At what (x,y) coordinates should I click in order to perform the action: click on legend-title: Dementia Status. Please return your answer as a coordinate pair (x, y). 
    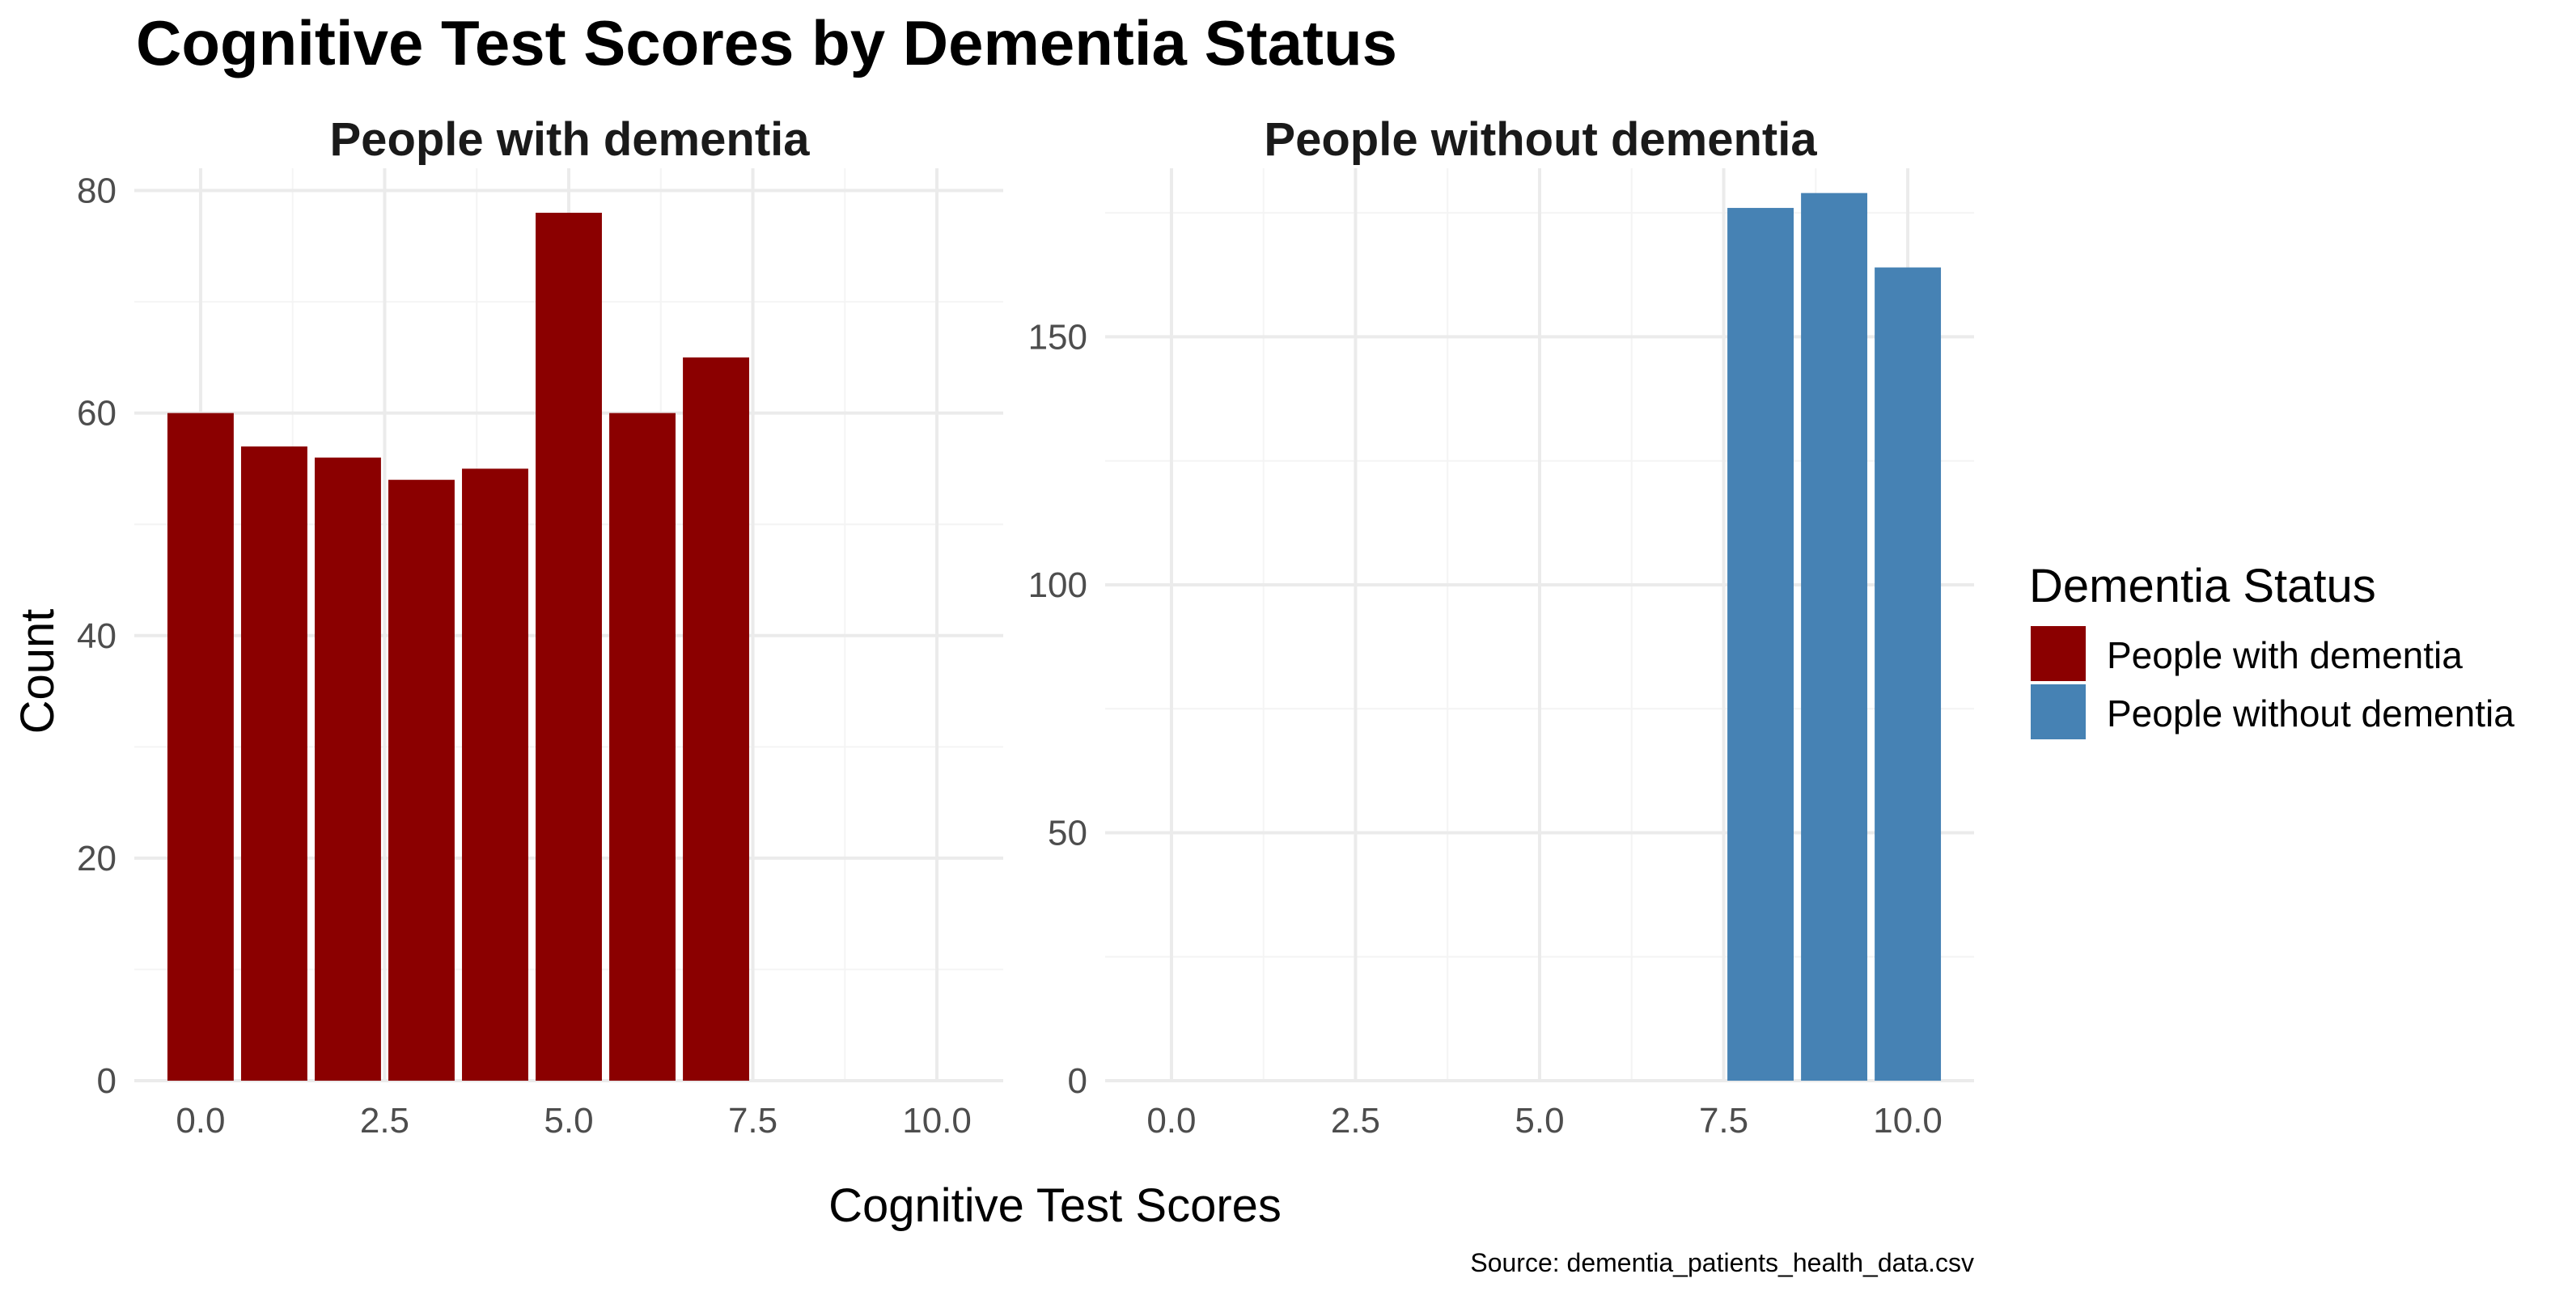
    Looking at the image, I should click on (2202, 586).